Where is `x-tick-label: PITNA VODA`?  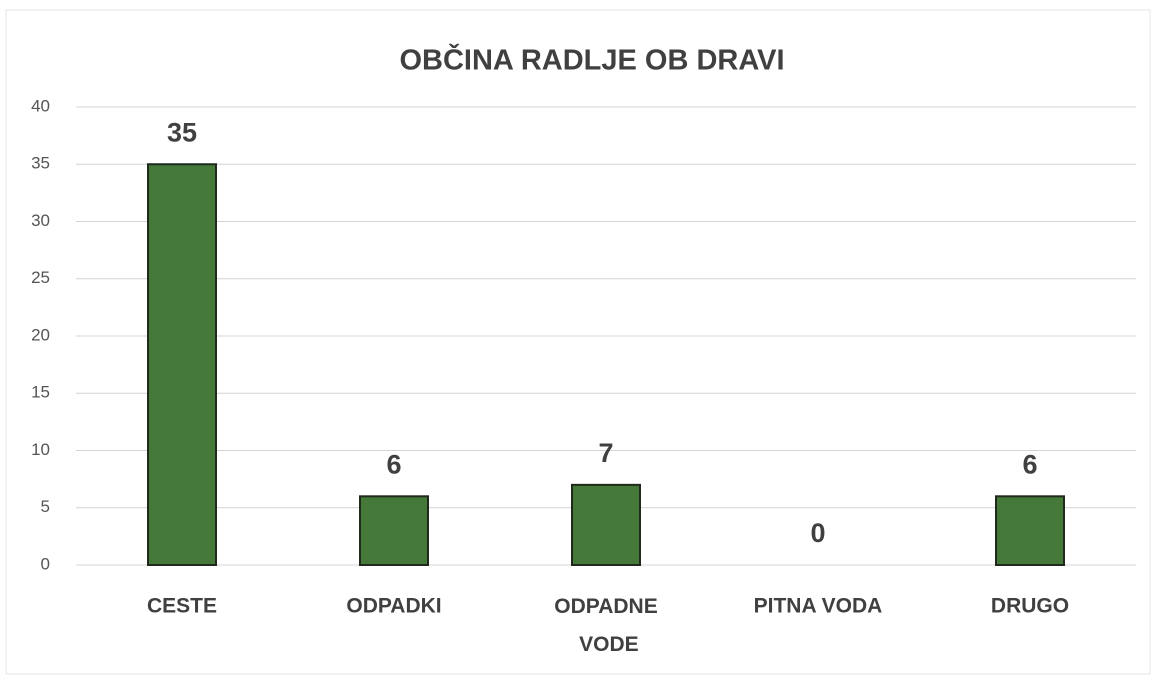 x-tick-label: PITNA VODA is located at coordinates (818, 606).